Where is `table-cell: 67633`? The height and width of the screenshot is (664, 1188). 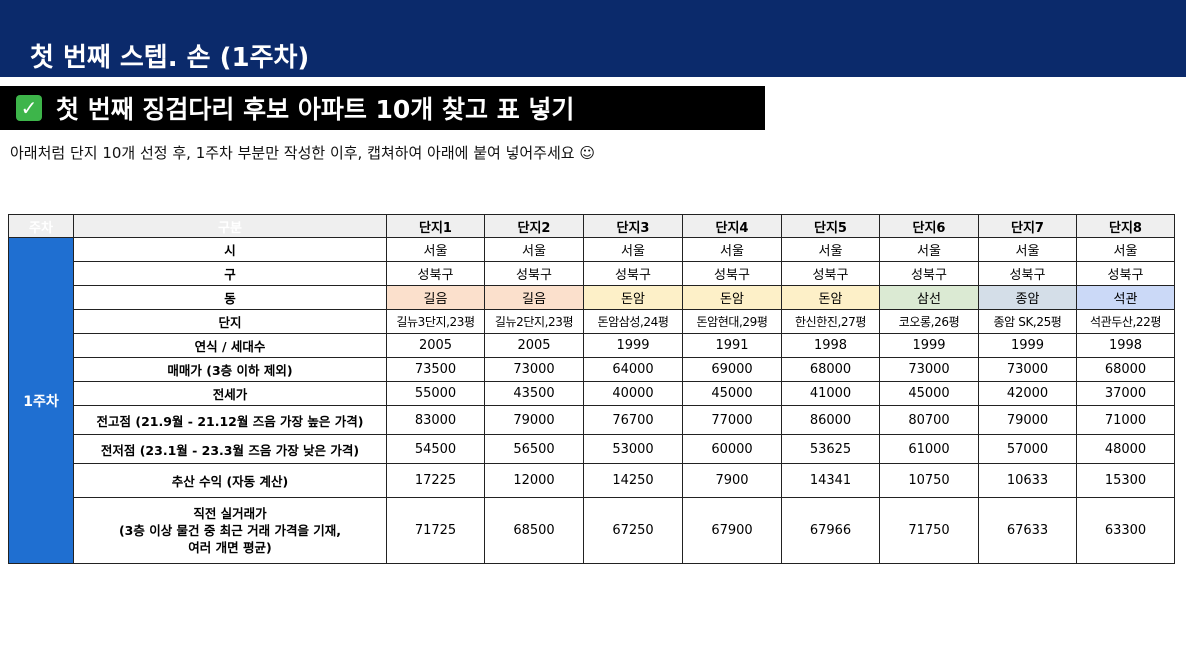 table-cell: 67633 is located at coordinates (1027, 530).